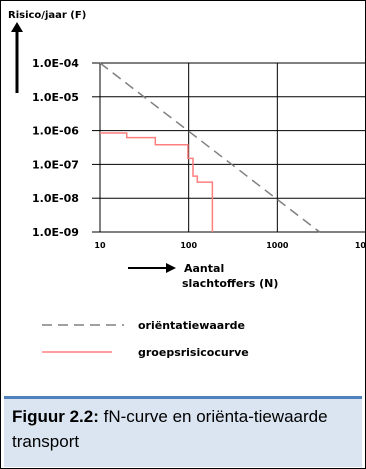 The image size is (366, 469). What do you see at coordinates (17, 57) in the screenshot?
I see `y-axis-arrow-icon` at bounding box center [17, 57].